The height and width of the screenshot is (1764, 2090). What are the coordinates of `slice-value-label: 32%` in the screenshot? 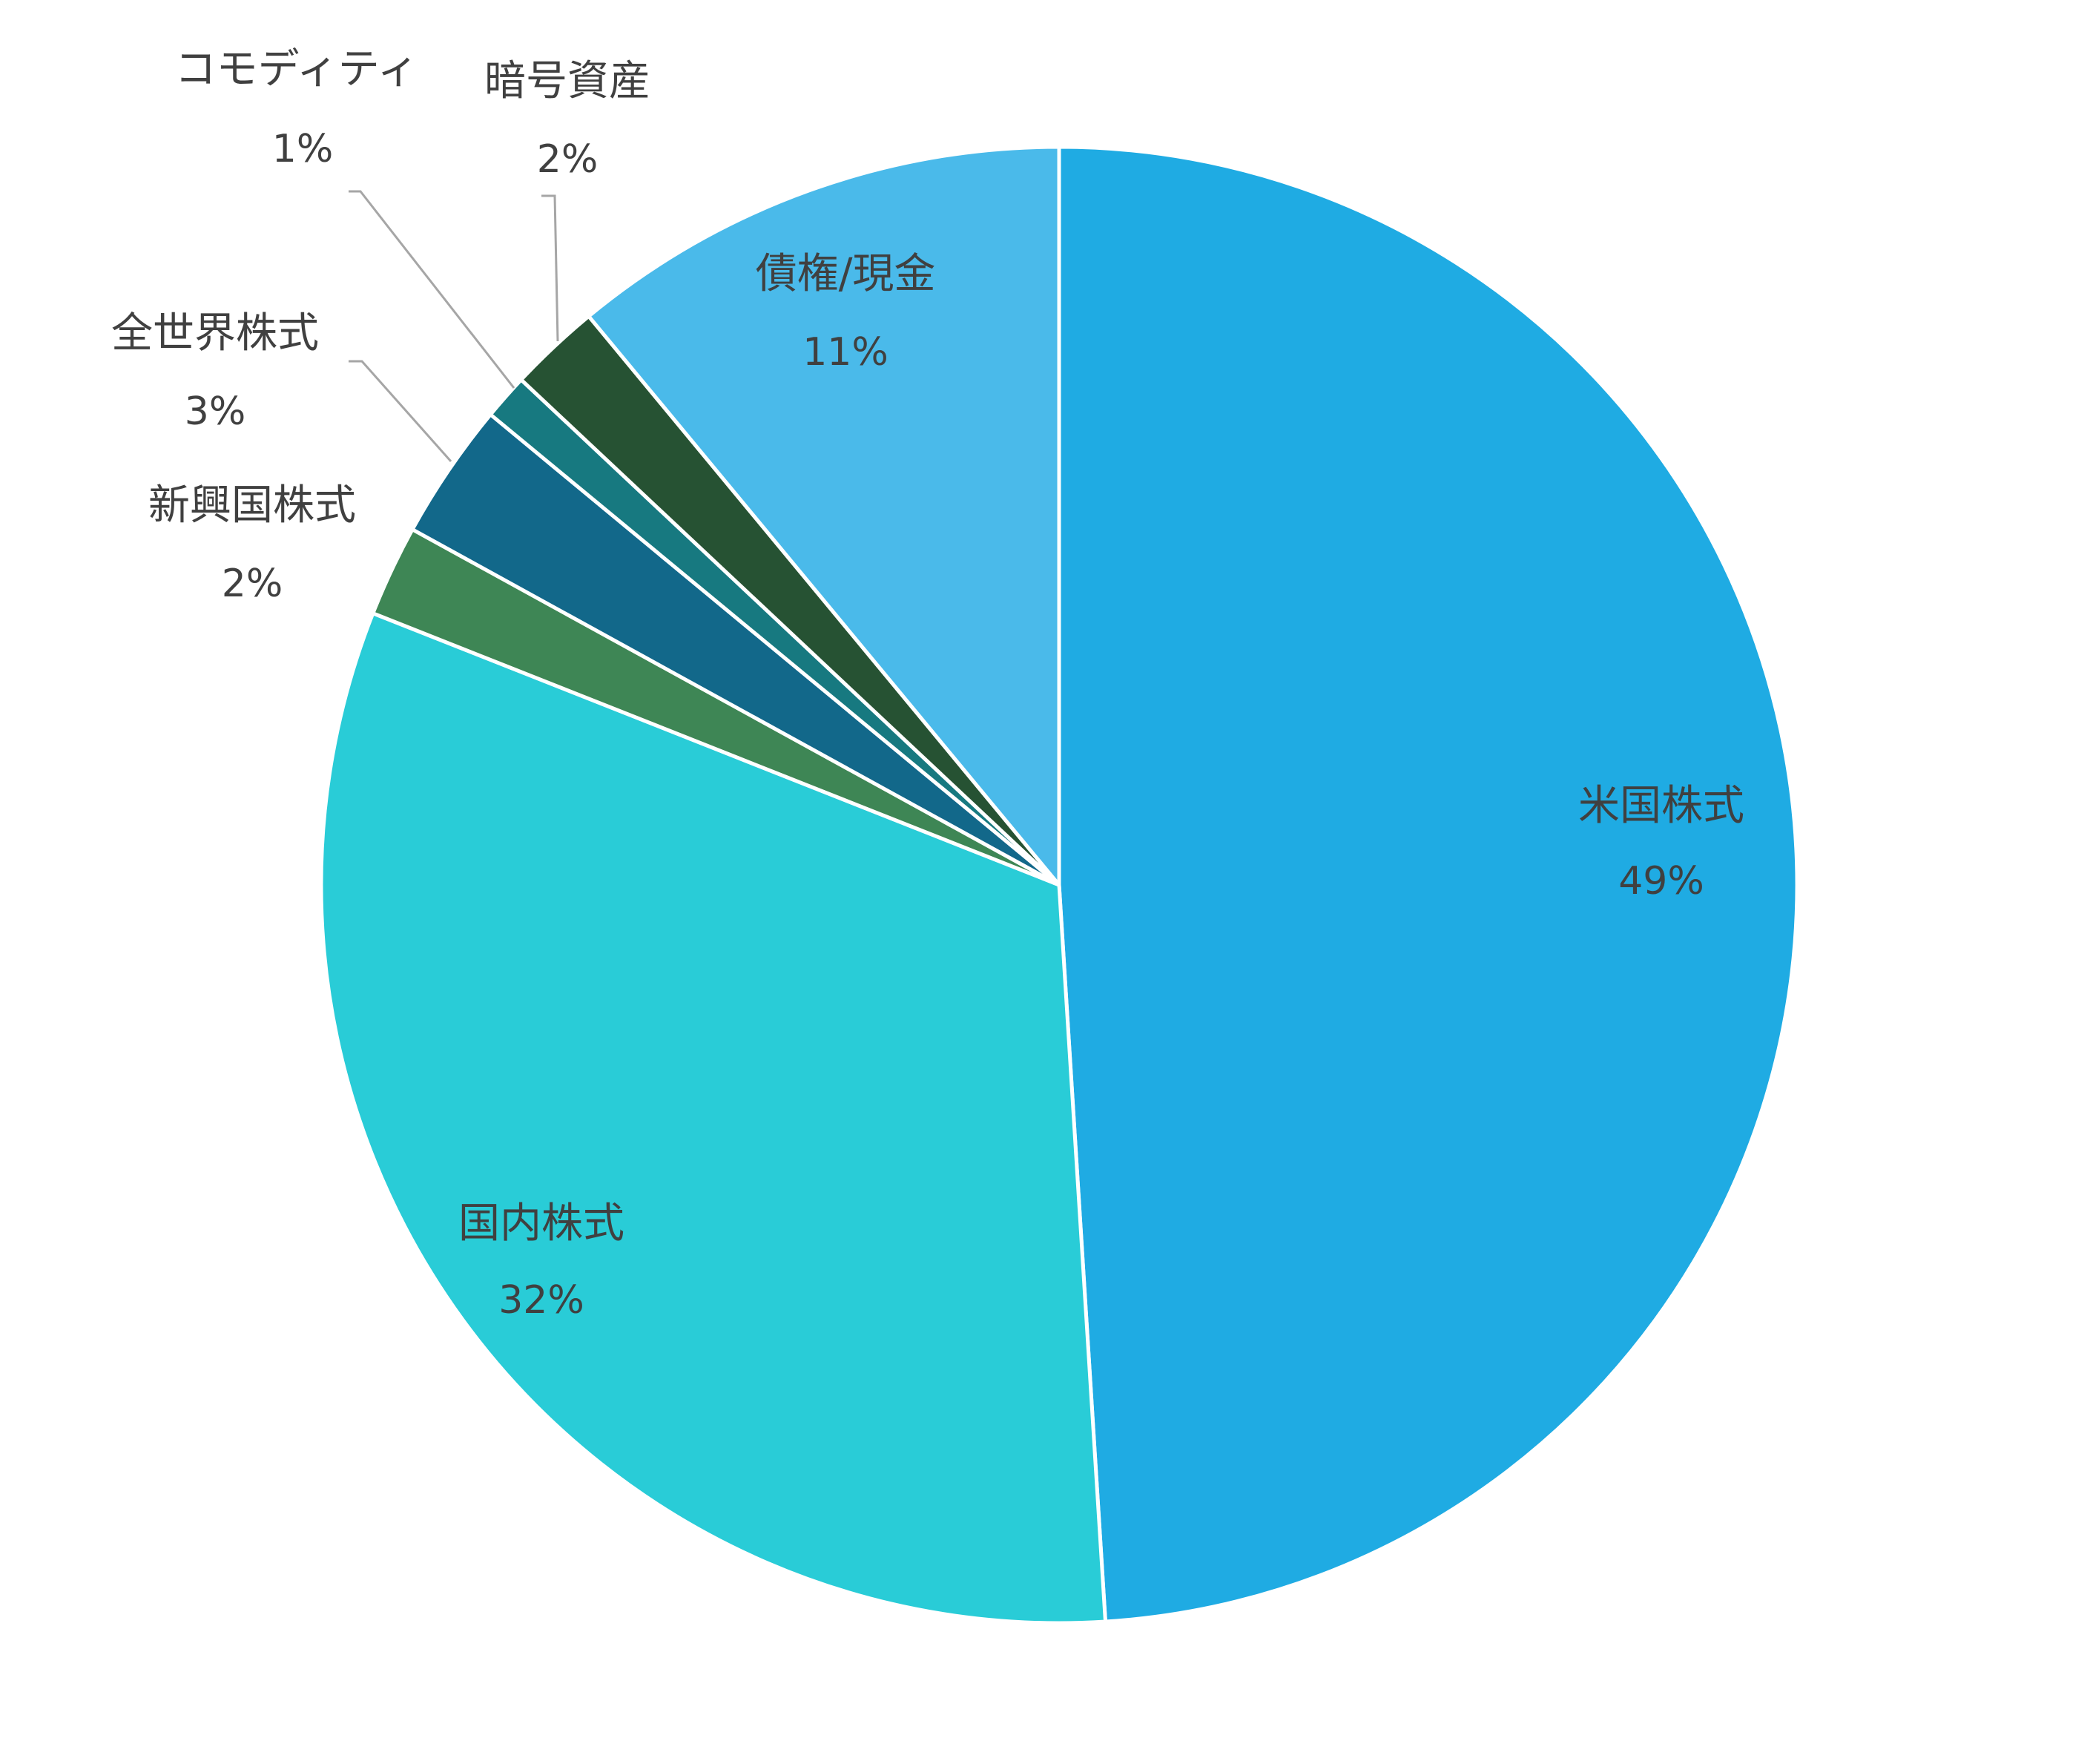 It's located at (541, 1300).